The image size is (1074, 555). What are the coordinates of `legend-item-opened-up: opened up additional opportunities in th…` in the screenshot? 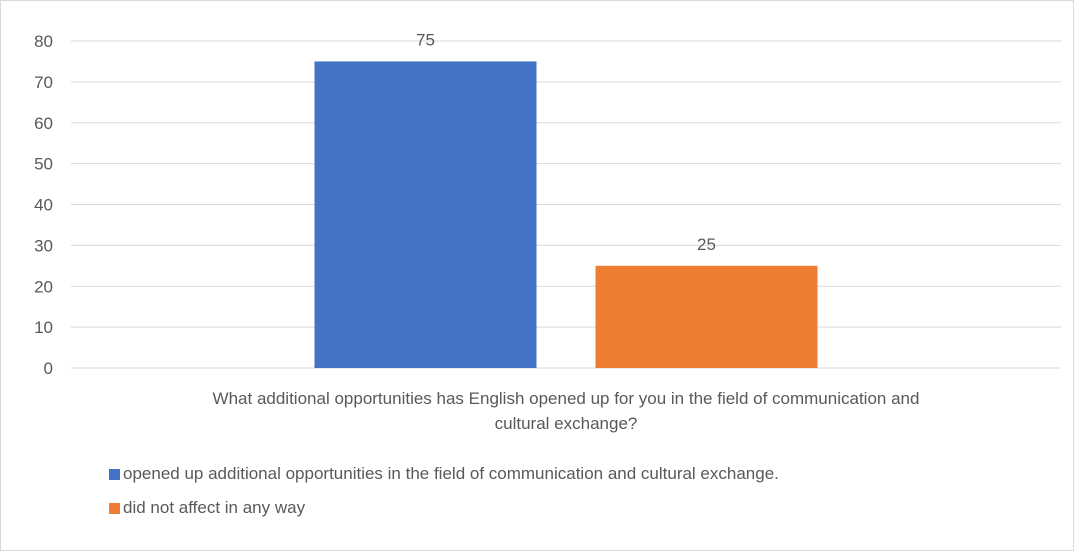 It's located at (444, 474).